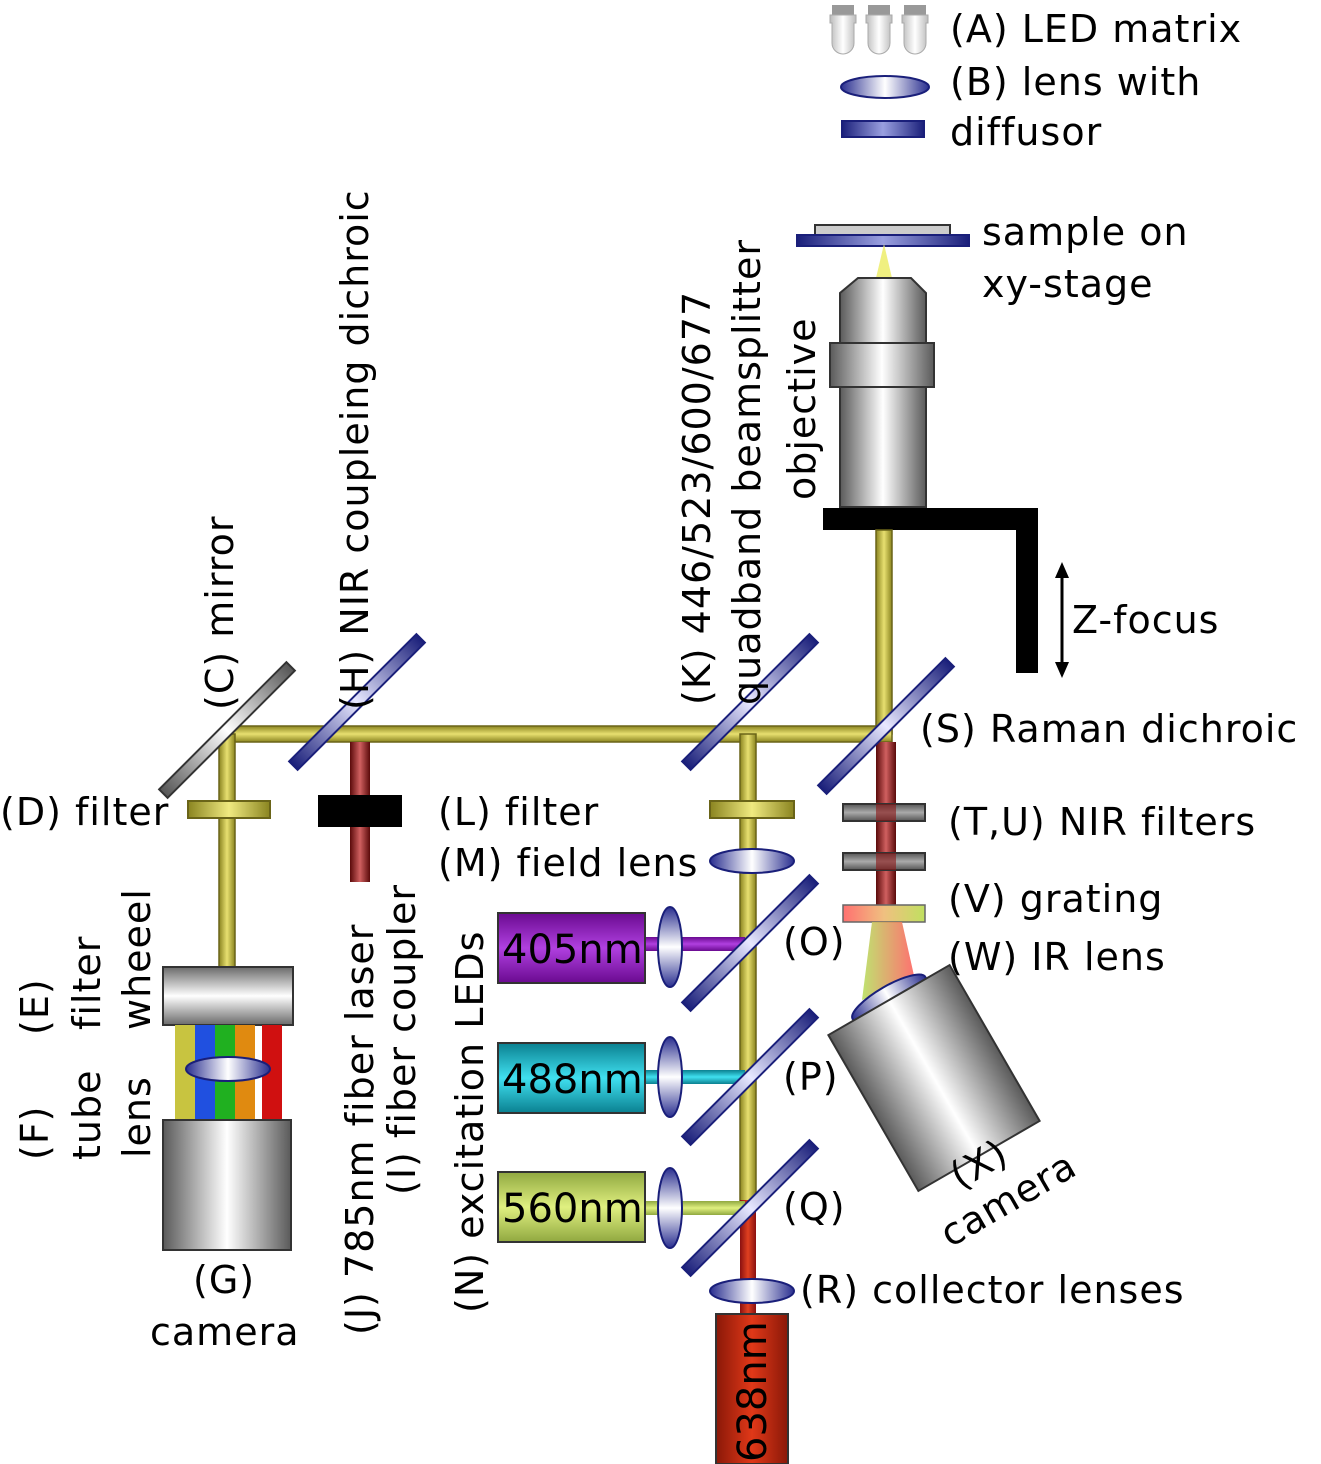  I want to click on sample-label-1: sample on, so click(1085, 232).